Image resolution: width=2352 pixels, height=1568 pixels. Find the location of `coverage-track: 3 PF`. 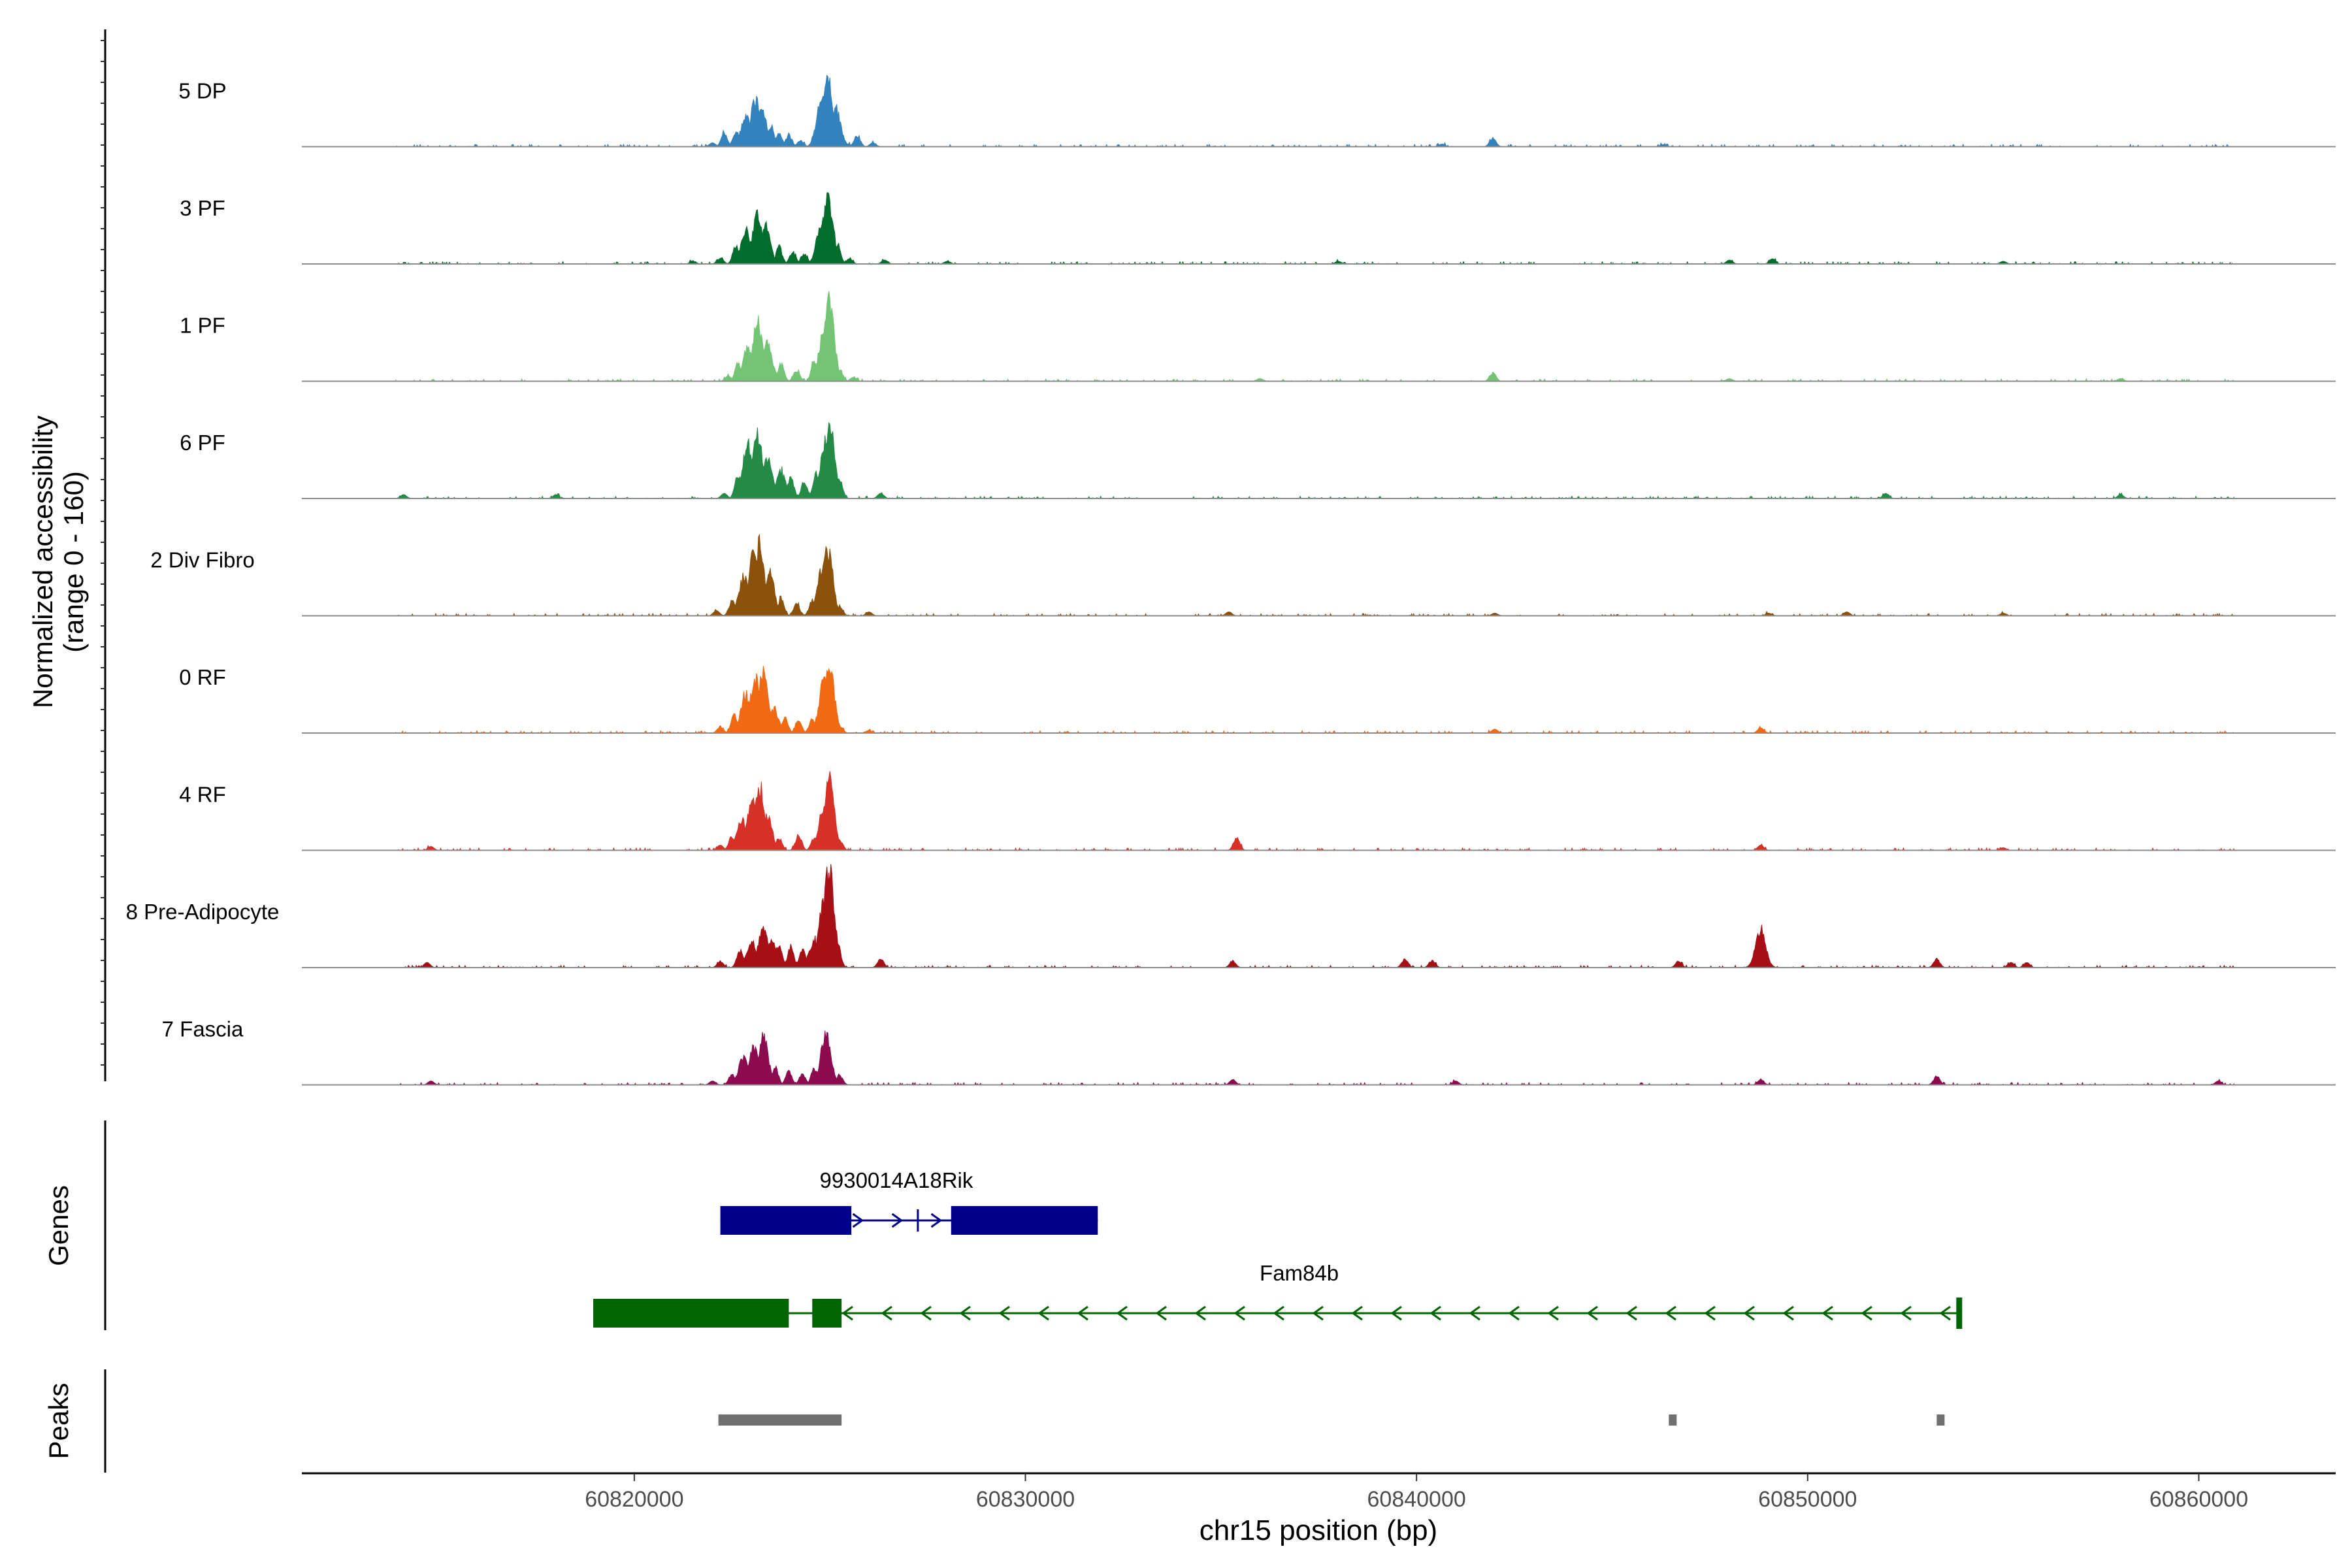

coverage-track: 3 PF is located at coordinates (1258, 228).